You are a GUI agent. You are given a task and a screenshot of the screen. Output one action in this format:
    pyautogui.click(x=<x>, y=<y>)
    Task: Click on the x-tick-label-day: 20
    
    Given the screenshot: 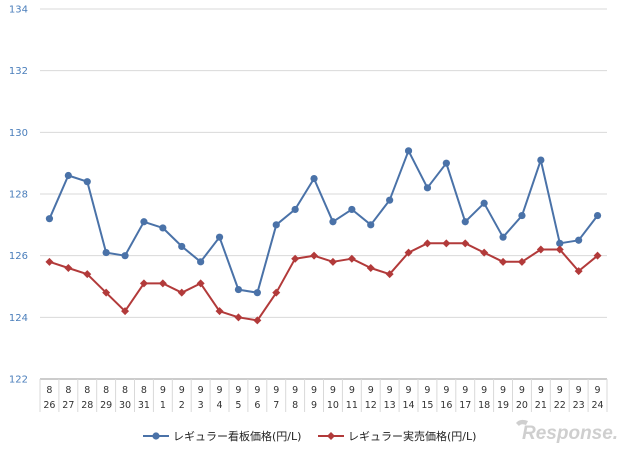 What is the action you would take?
    pyautogui.click(x=522, y=405)
    